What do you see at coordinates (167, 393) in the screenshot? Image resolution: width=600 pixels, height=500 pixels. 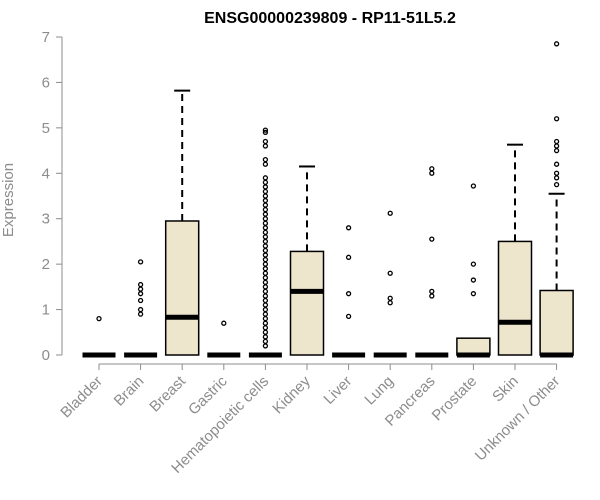 I see `x-tick-label: Breast` at bounding box center [167, 393].